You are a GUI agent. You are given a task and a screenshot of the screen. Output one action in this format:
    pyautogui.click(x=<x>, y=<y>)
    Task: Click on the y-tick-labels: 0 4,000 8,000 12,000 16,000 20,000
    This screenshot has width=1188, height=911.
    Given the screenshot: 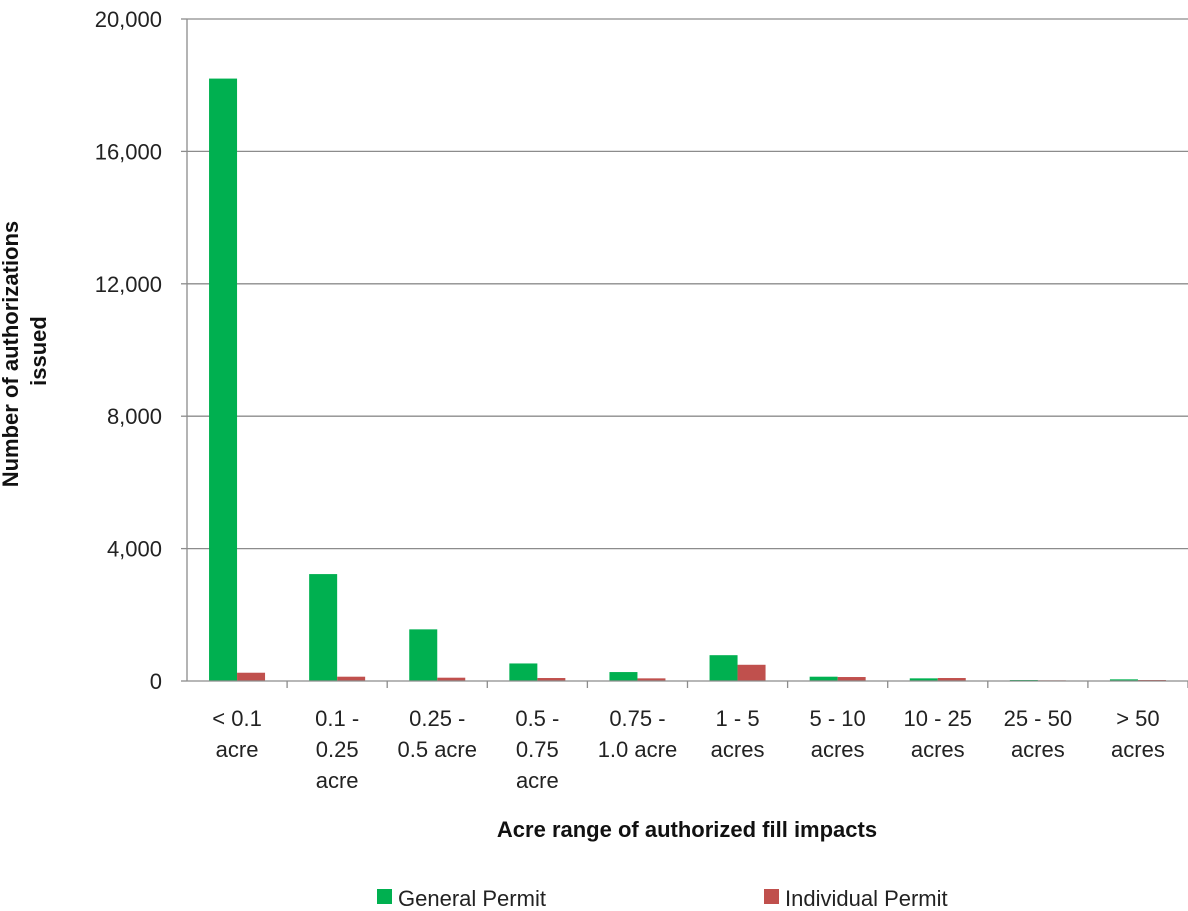 What is the action you would take?
    pyautogui.click(x=128, y=350)
    